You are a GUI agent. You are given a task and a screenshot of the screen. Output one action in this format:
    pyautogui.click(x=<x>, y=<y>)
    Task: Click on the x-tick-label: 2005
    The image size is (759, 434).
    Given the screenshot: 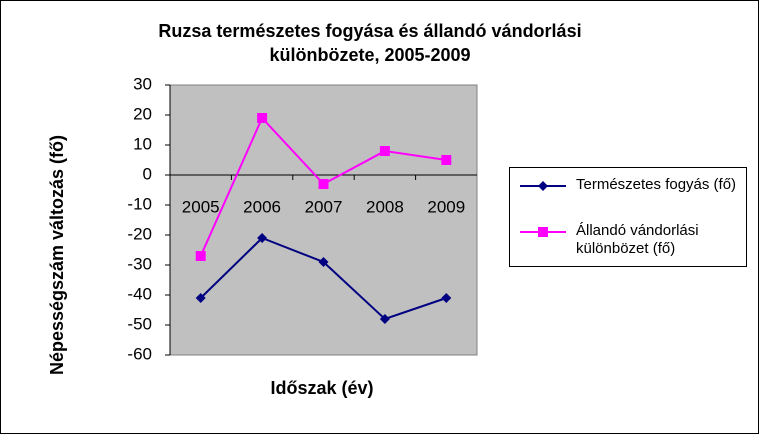 What is the action you would take?
    pyautogui.click(x=201, y=206)
    